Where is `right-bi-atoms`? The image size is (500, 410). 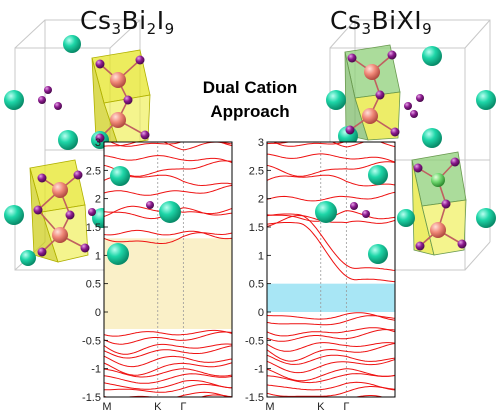 right-bi-atoms is located at coordinates (404, 151).